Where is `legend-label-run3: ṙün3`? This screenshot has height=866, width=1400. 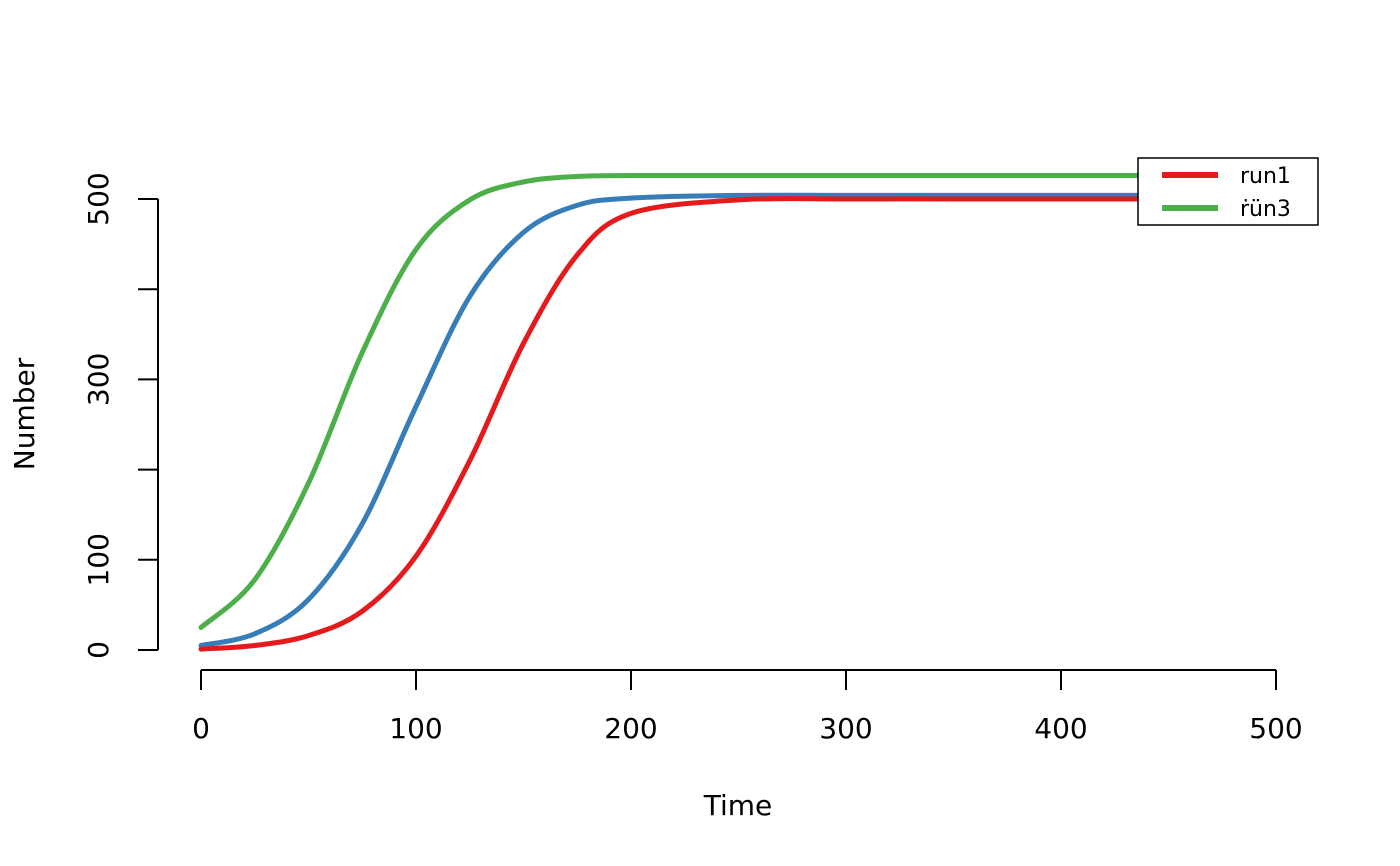 legend-label-run3: ṙün3 is located at coordinates (1265, 209).